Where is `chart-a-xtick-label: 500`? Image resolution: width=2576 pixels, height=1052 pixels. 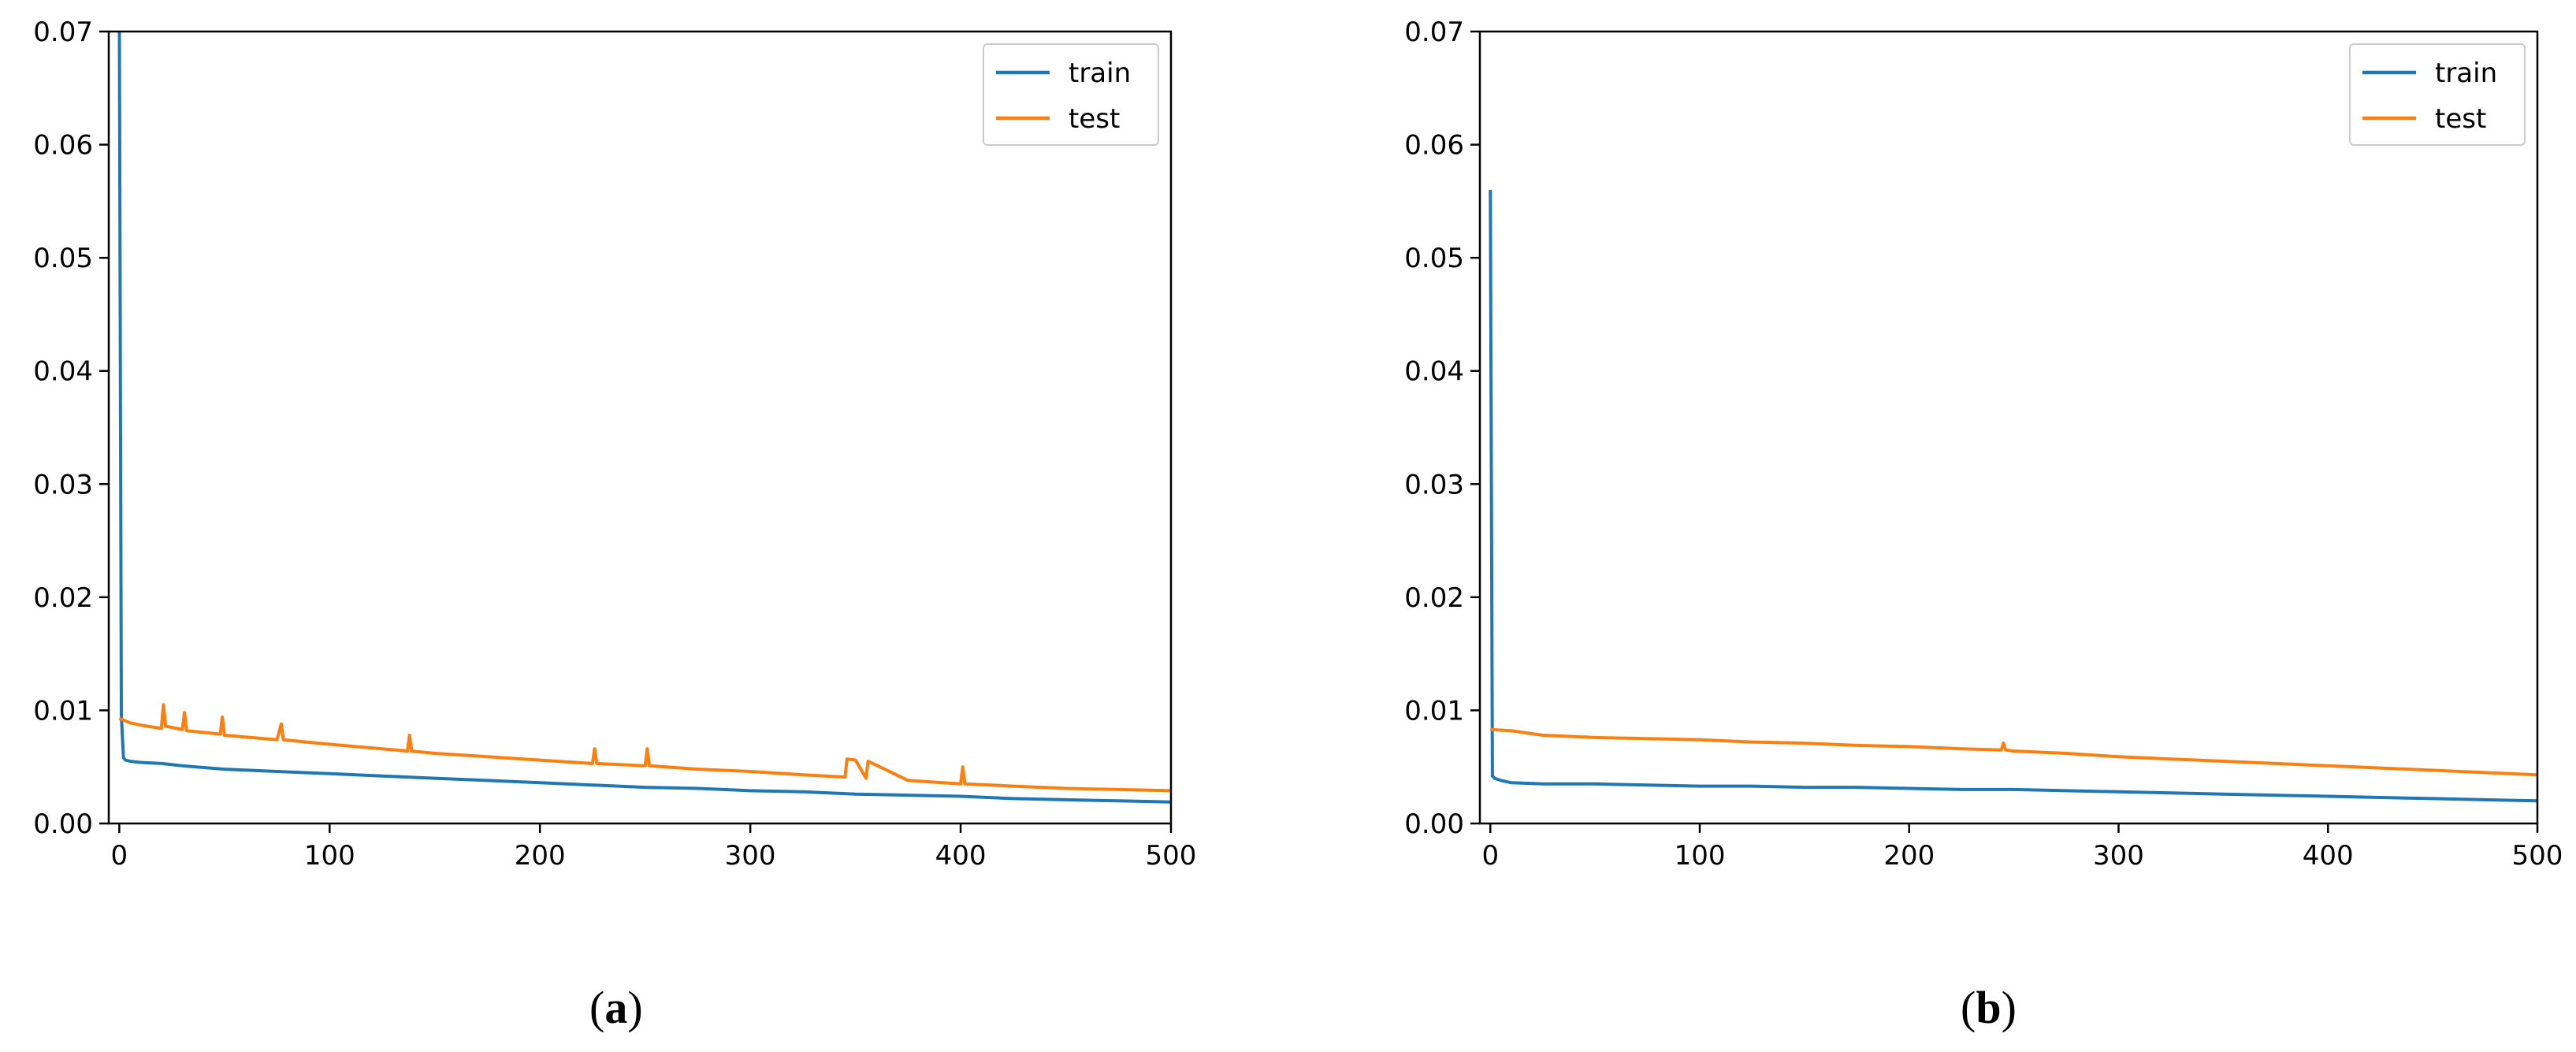 chart-a-xtick-label: 500 is located at coordinates (1171, 856).